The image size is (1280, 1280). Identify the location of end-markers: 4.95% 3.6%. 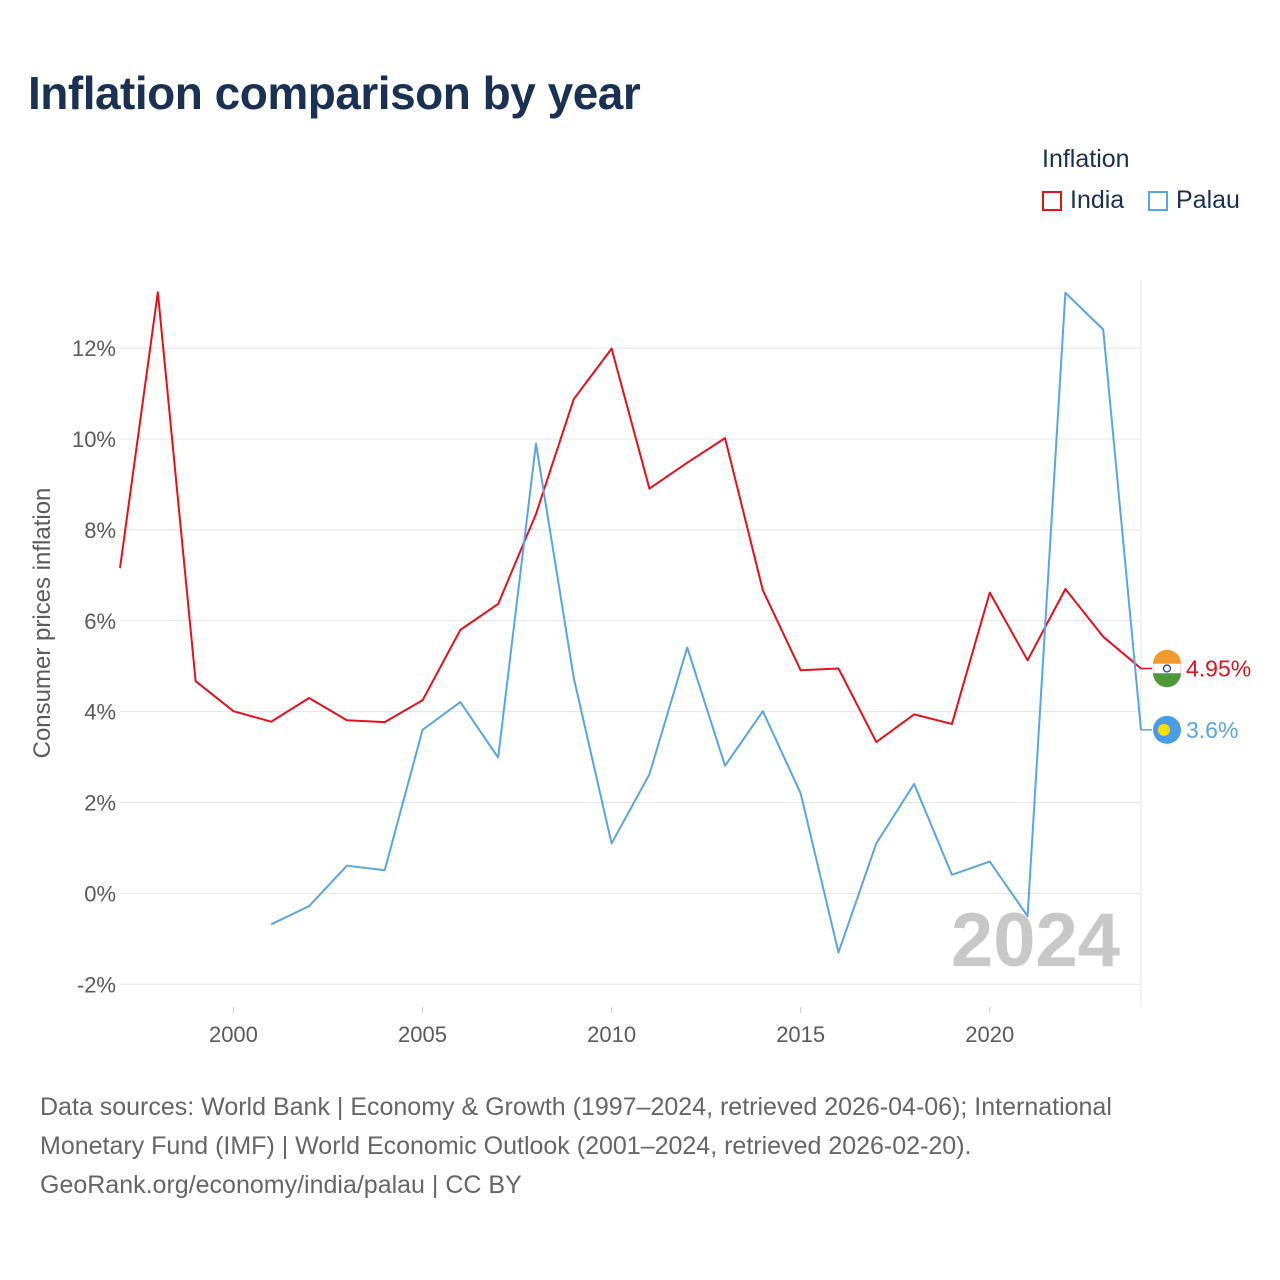
(1196, 696).